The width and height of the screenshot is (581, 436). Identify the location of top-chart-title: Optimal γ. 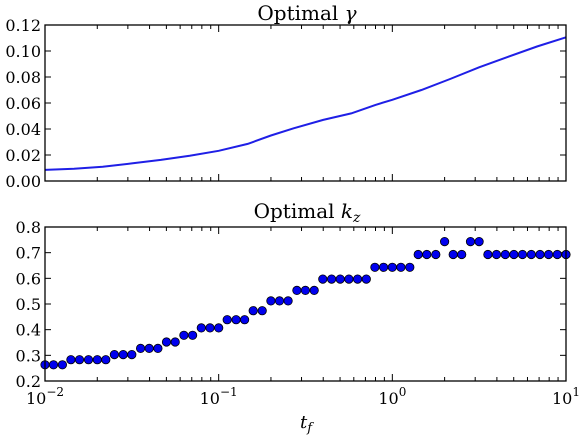
(306, 13).